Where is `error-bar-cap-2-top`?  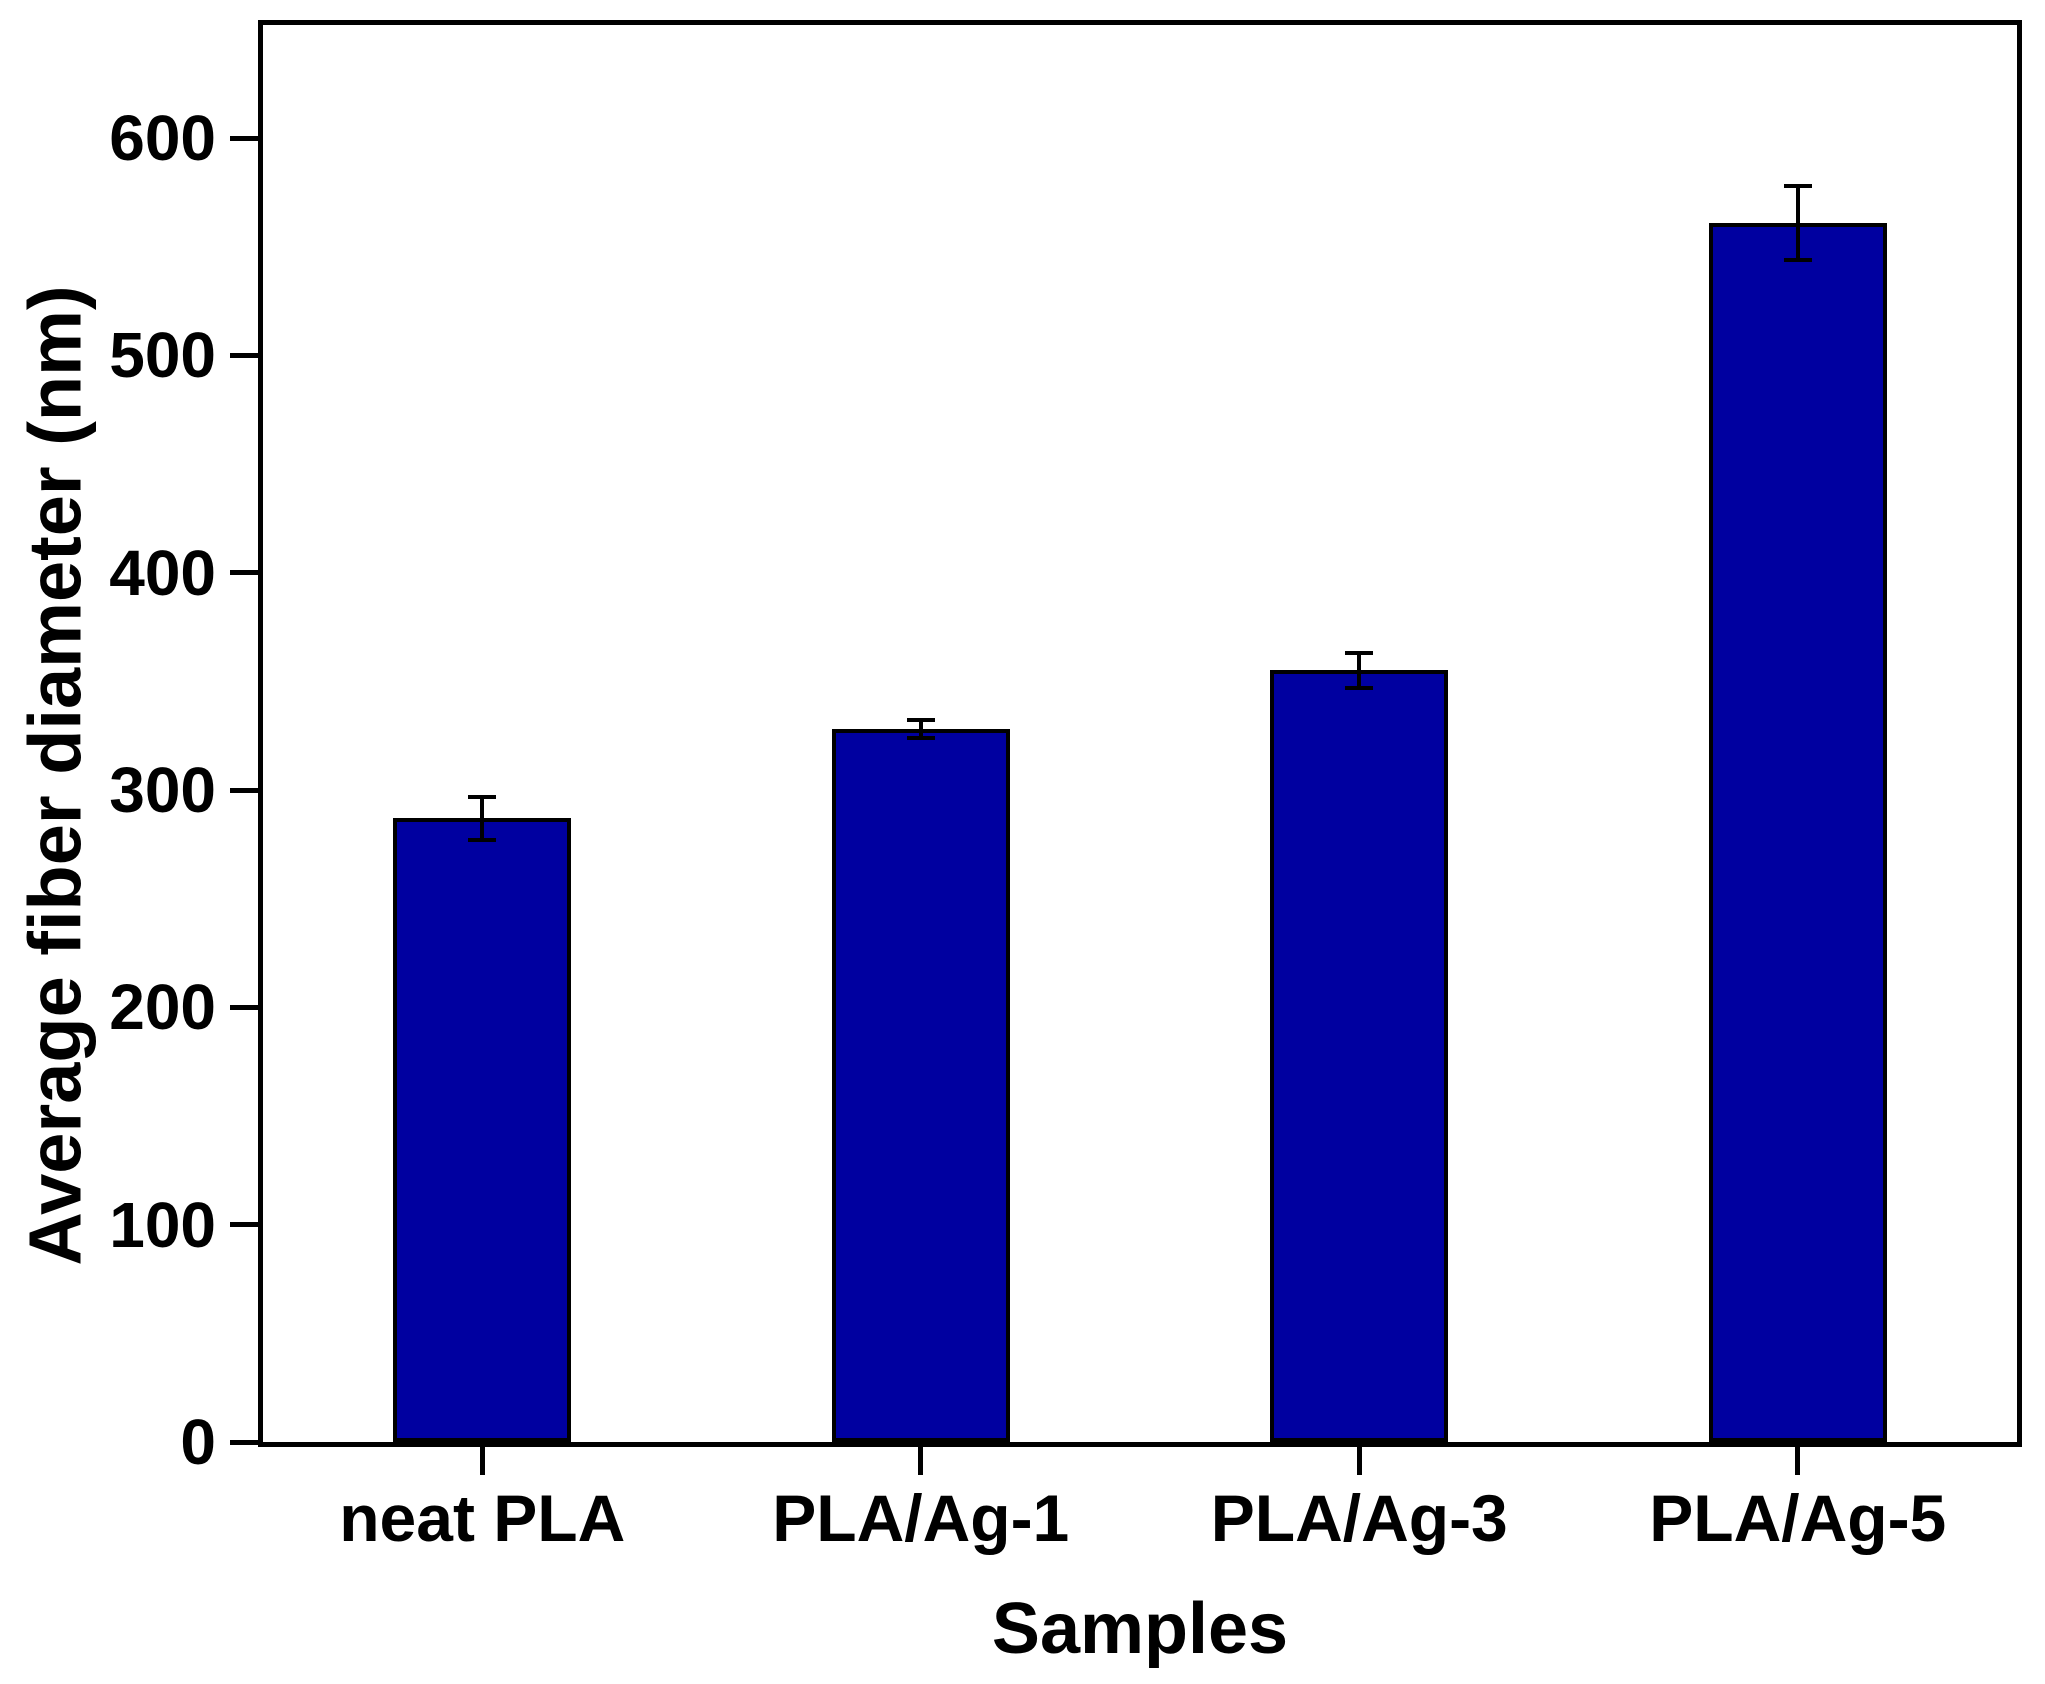
error-bar-cap-2-top is located at coordinates (920, 720).